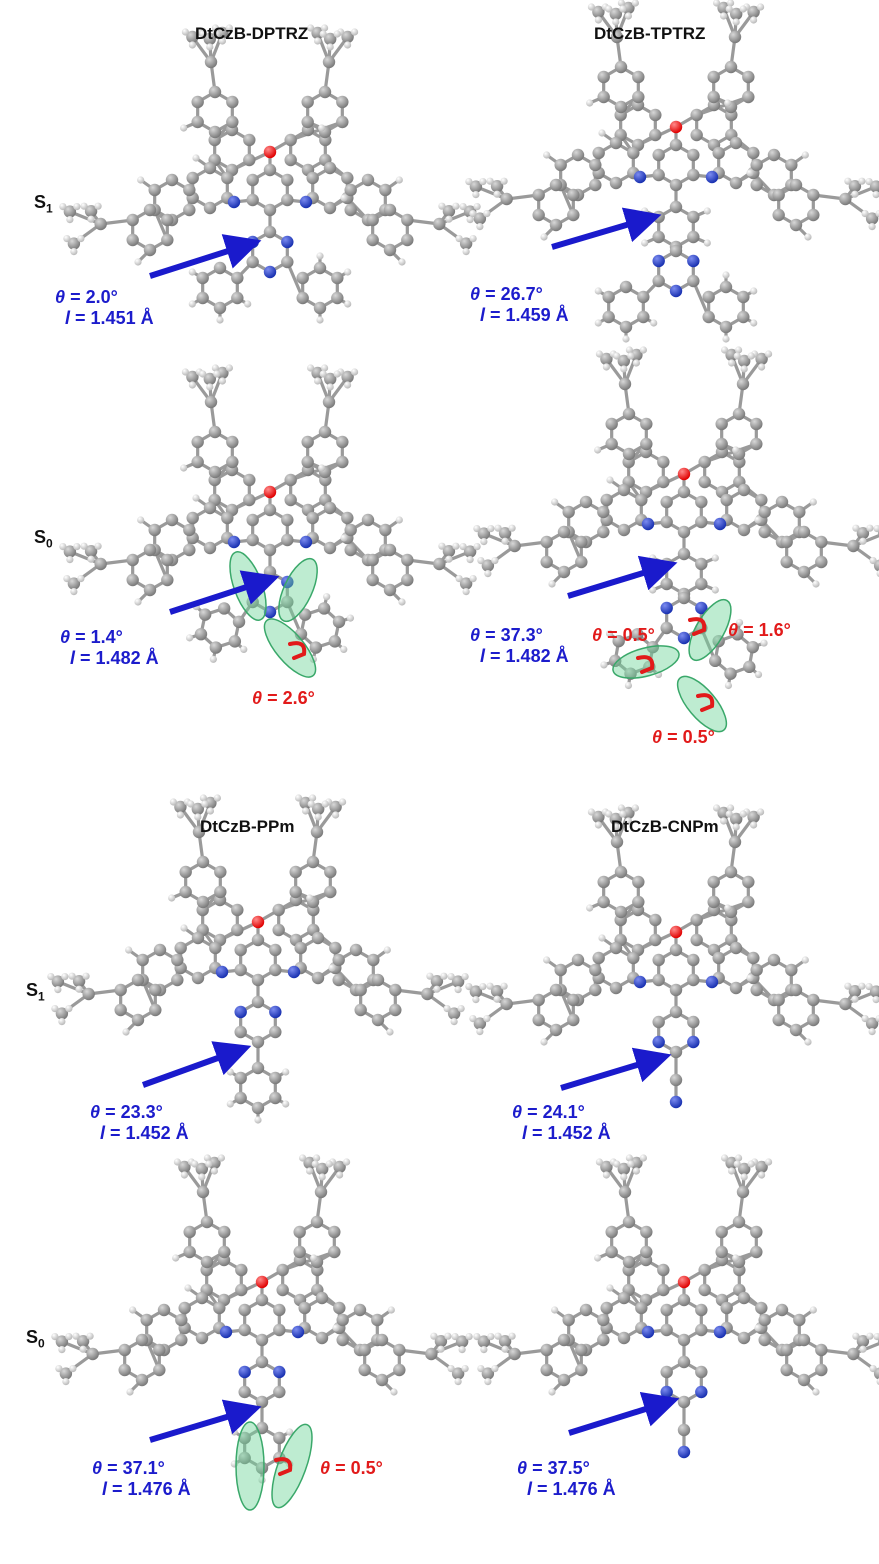 The image size is (879, 1564). I want to click on oxygen-atom, so click(270, 492).